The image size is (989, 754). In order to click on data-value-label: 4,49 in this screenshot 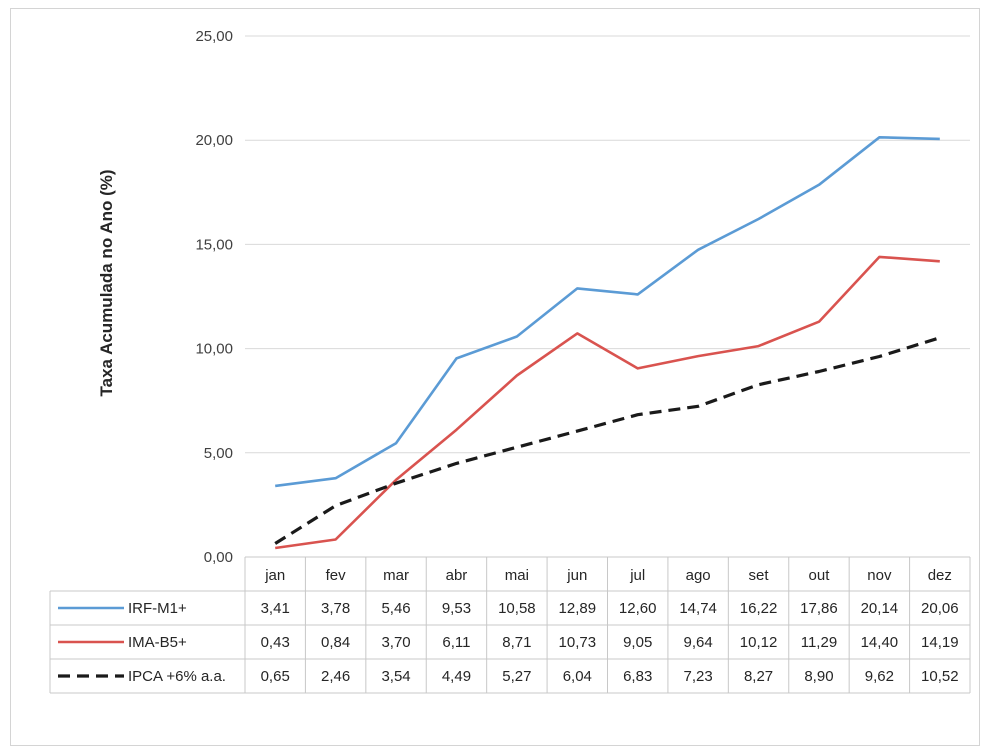, I will do `click(456, 676)`.